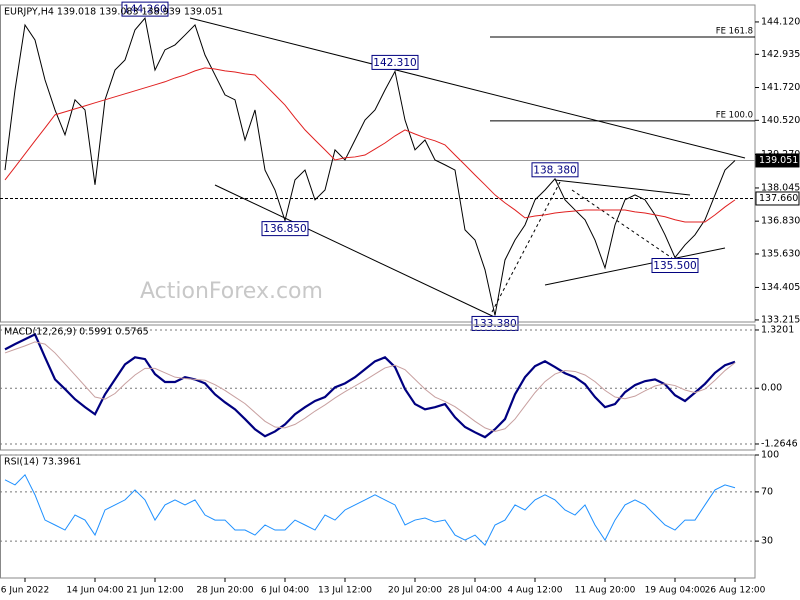  I want to click on x-tick-label: 6 Jul 04:00, so click(285, 591).